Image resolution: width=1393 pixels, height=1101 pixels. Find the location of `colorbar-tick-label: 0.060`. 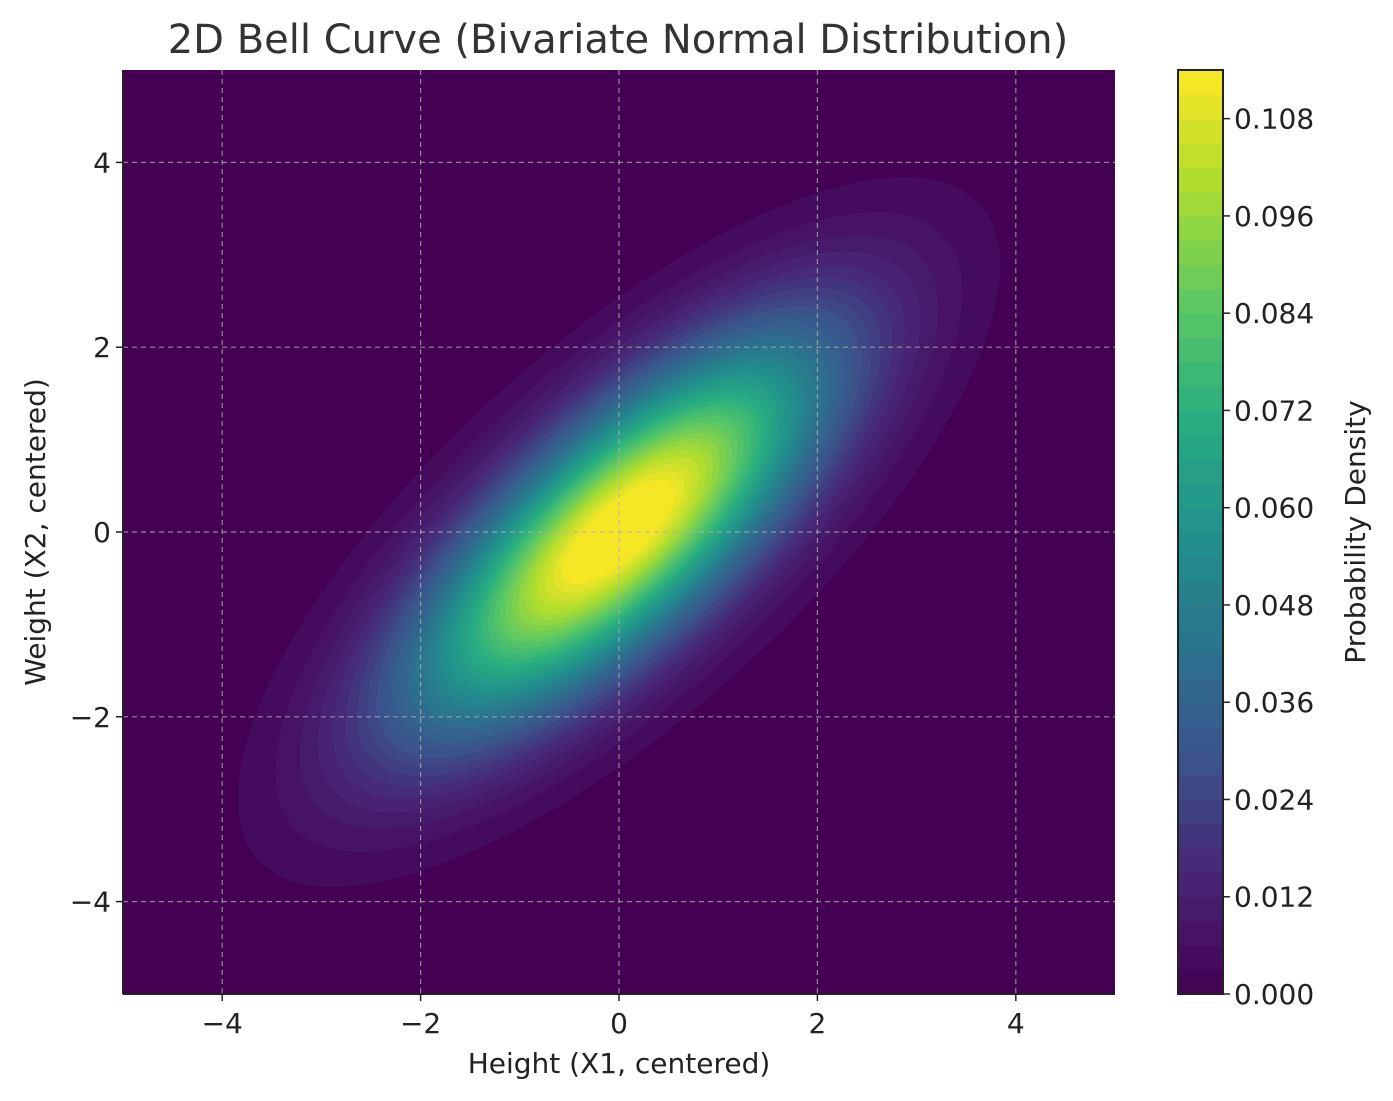

colorbar-tick-label: 0.060 is located at coordinates (1274, 508).